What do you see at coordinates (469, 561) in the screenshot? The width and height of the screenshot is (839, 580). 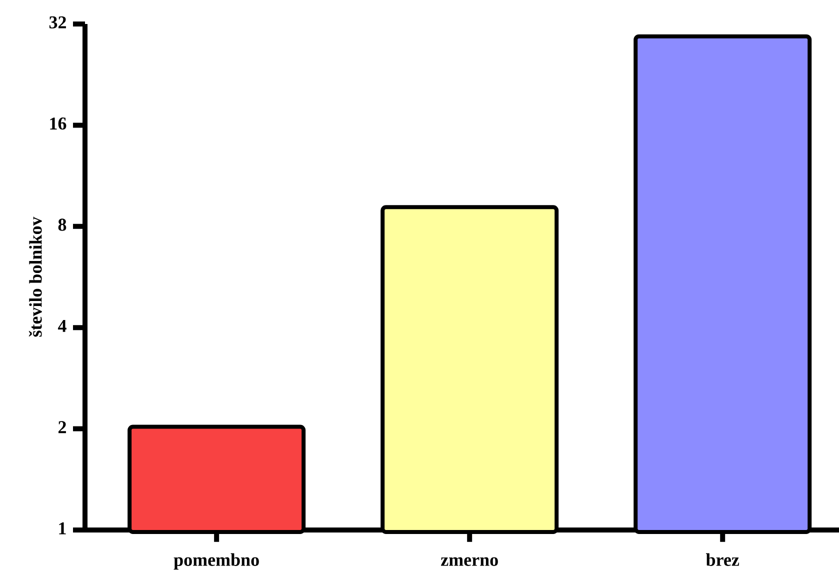 I see `x-tick-label: zmerno` at bounding box center [469, 561].